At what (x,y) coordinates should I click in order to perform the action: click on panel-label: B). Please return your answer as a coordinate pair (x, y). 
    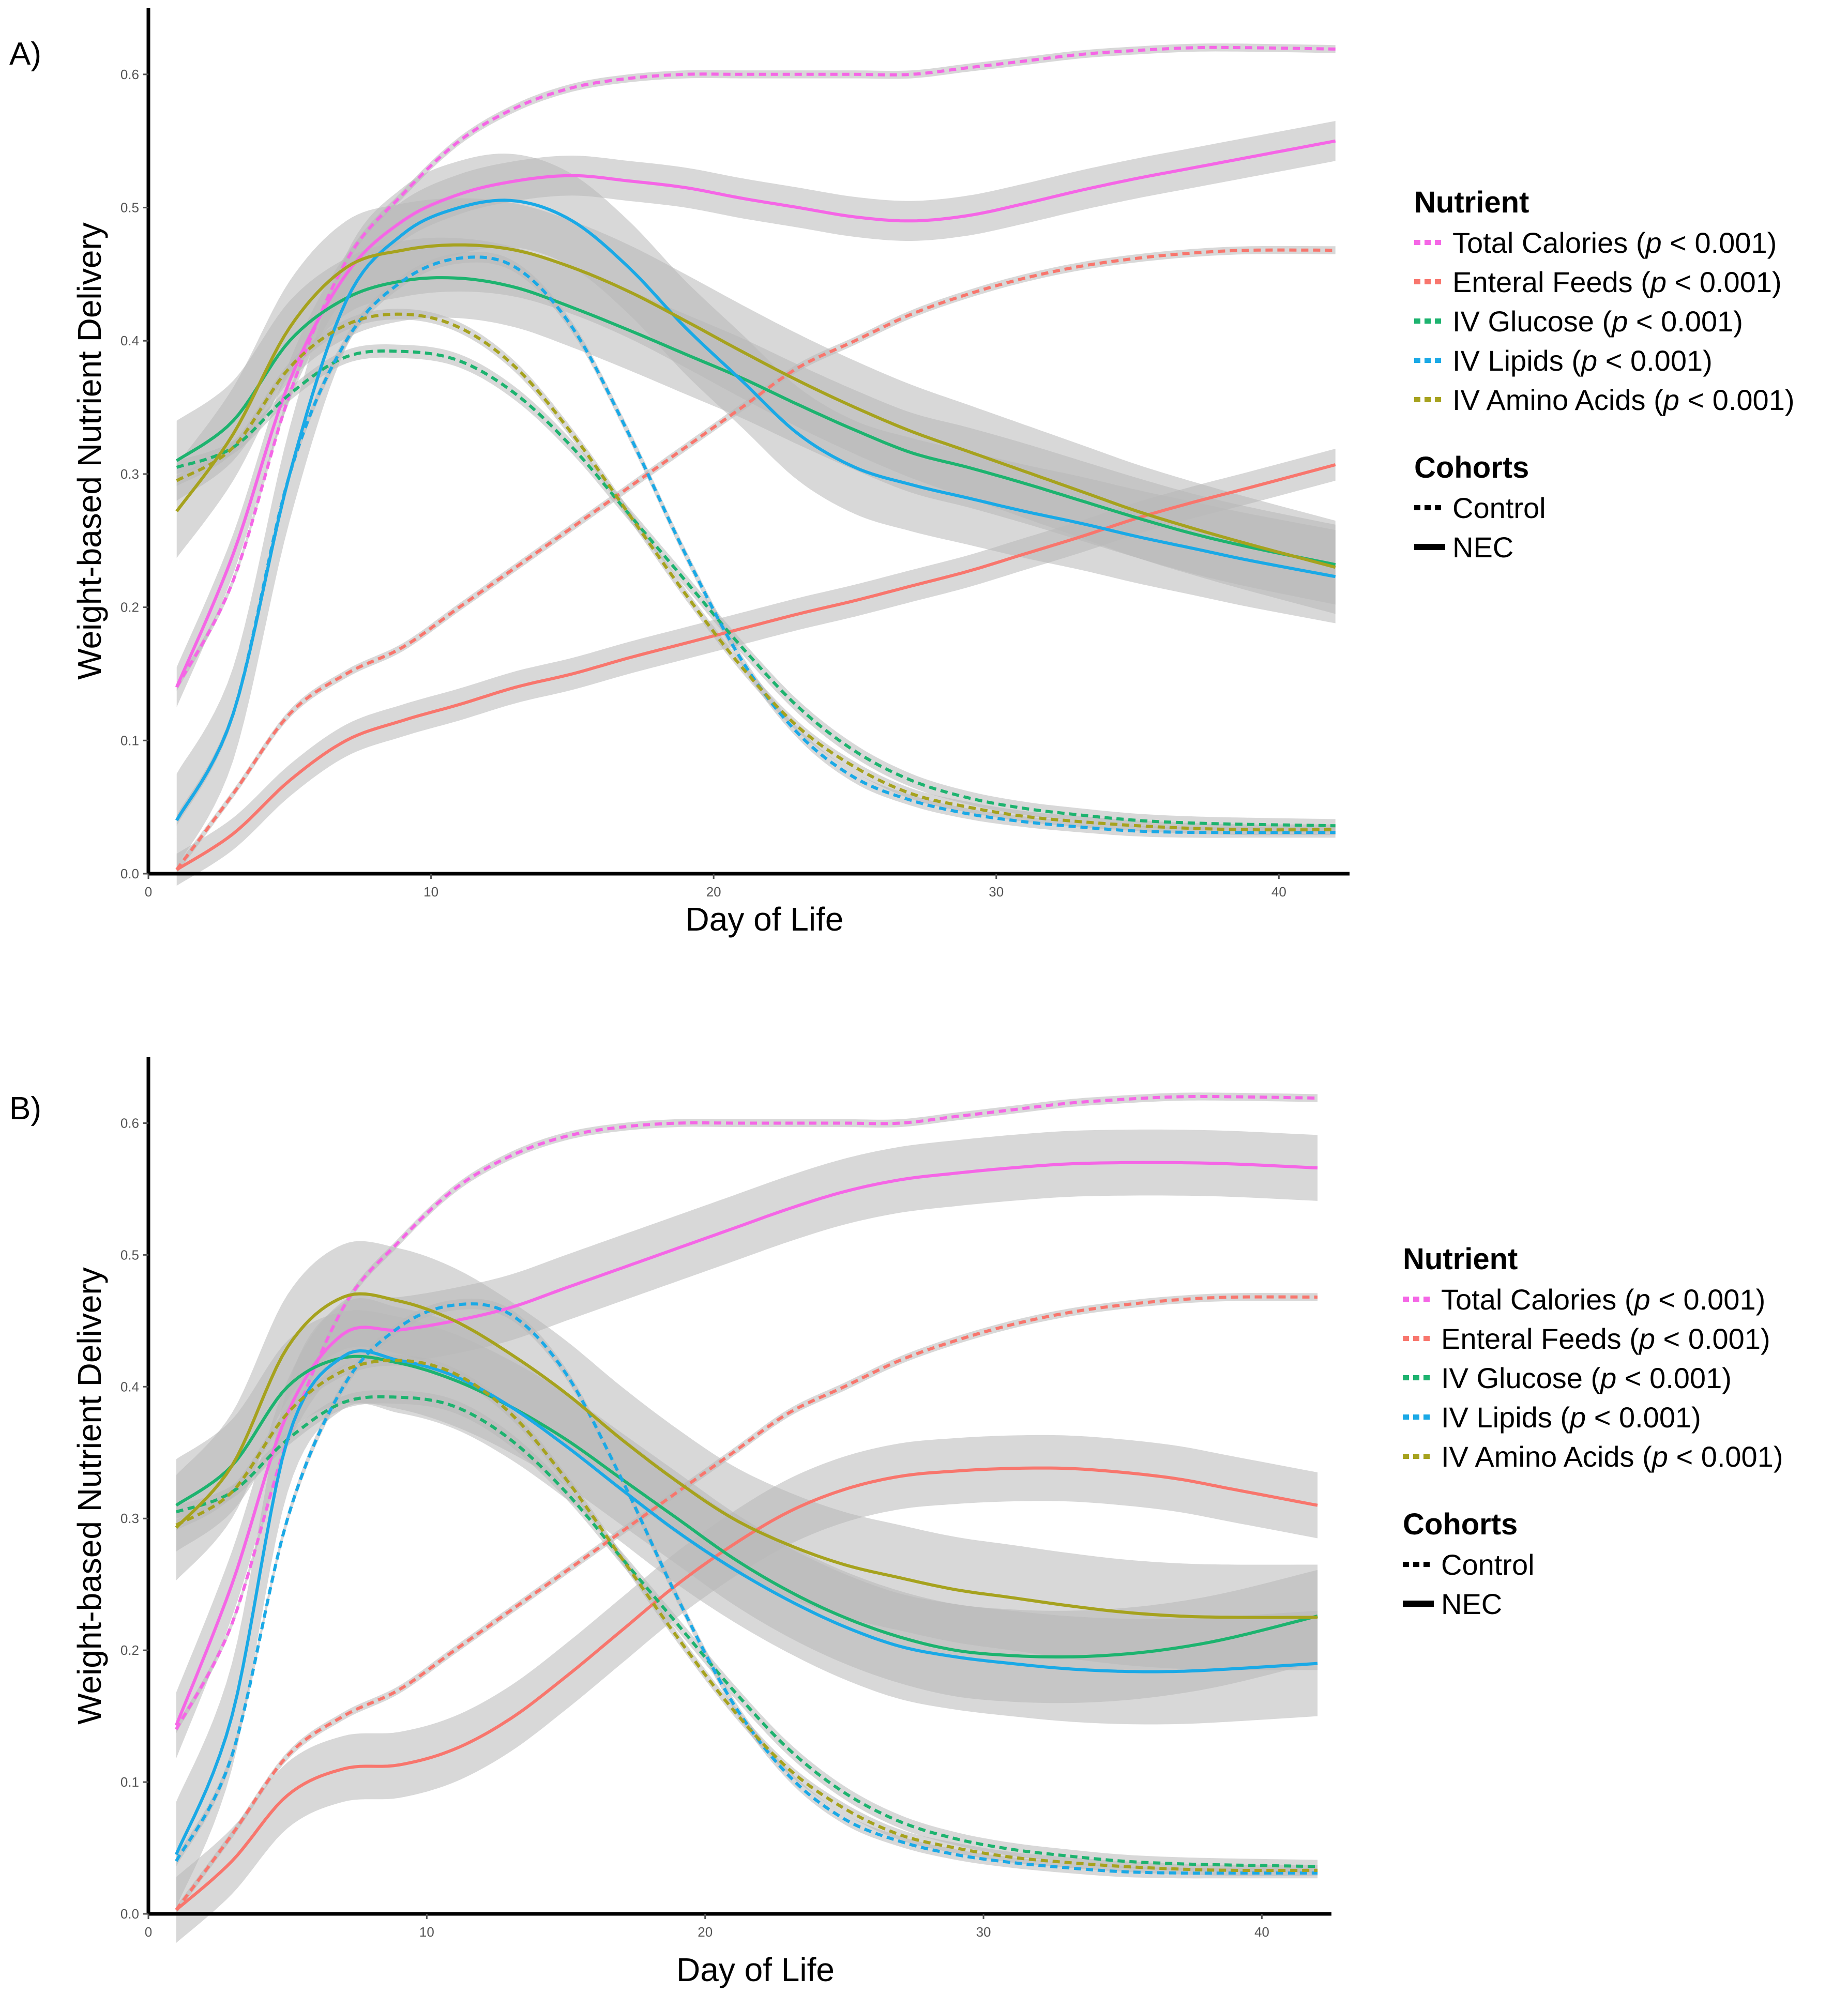
    Looking at the image, I should click on (25, 1109).